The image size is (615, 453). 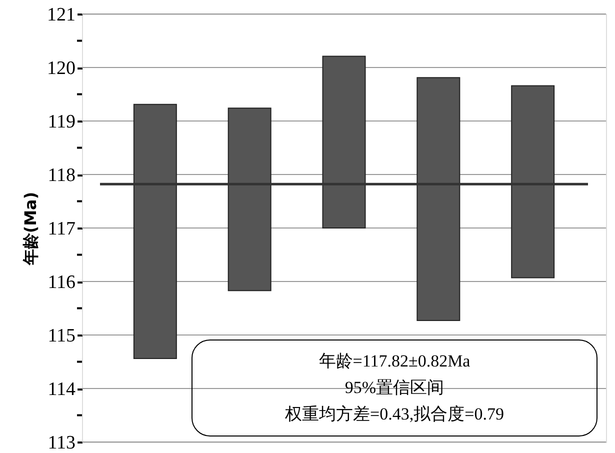 What do you see at coordinates (394, 387) in the screenshot?
I see `annotation: 95%置信区间` at bounding box center [394, 387].